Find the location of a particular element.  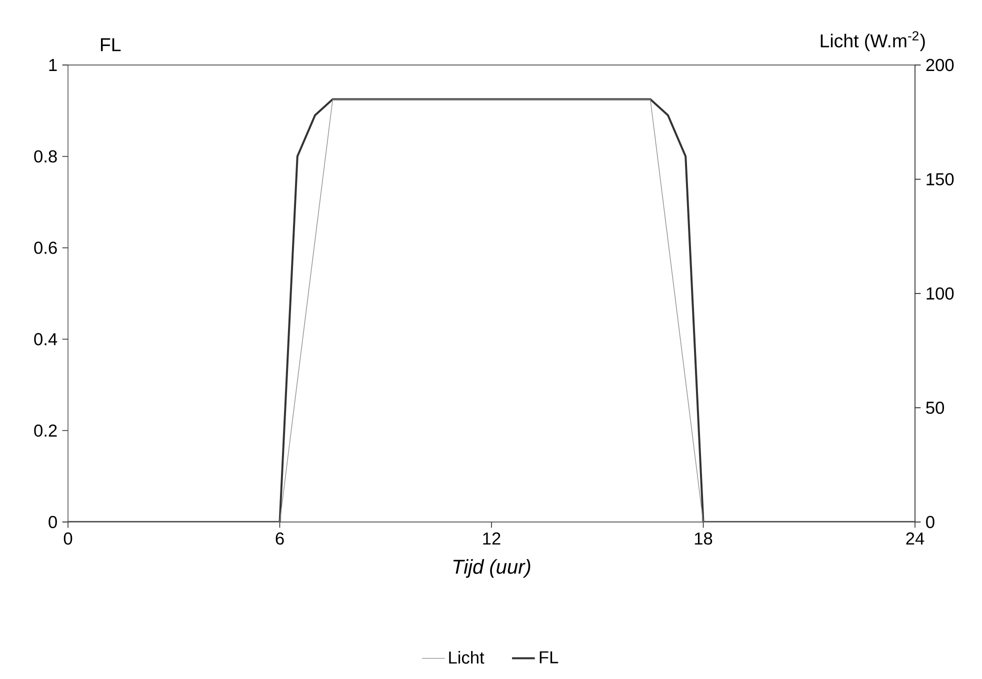

x-tick-label: 18 is located at coordinates (703, 538).